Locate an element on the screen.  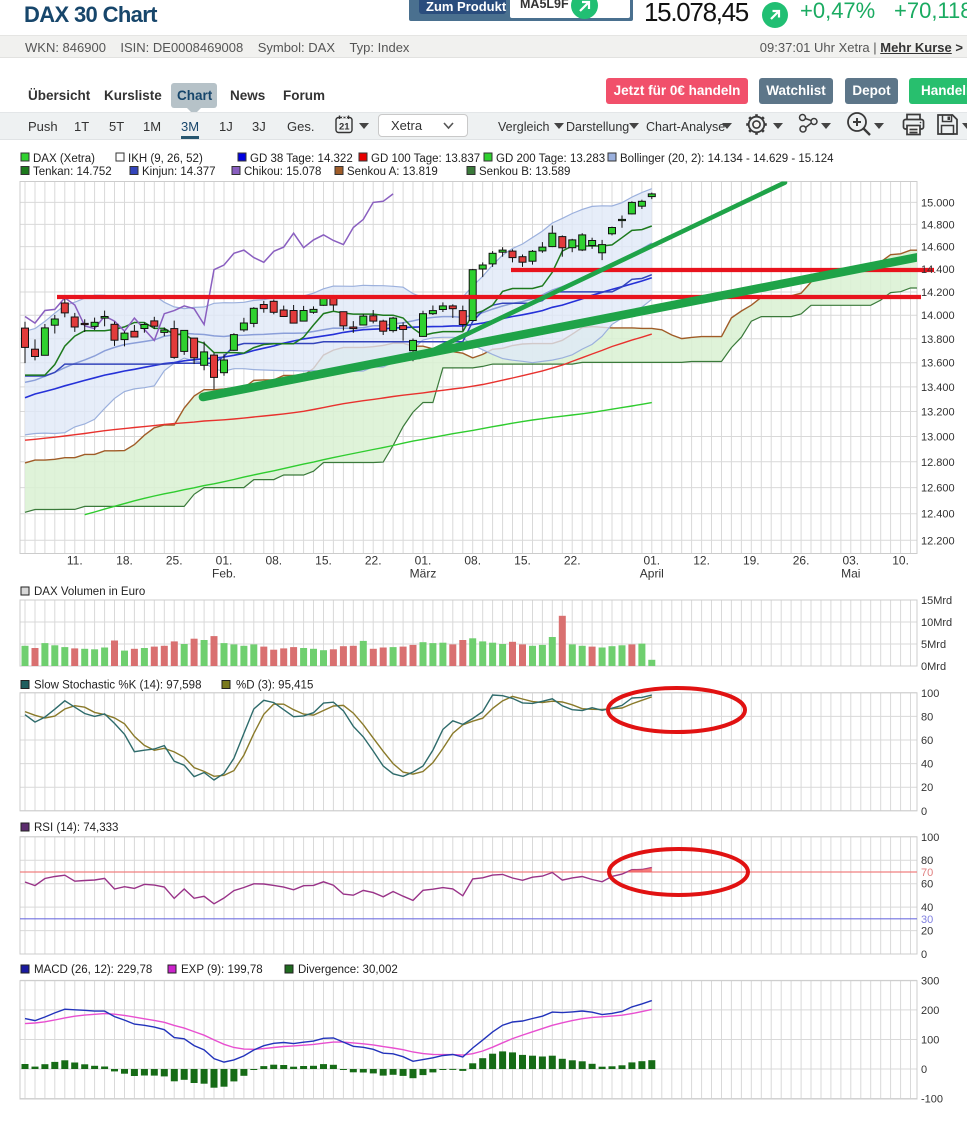
svg-text:Slow Stochastic %K (14): 97,59: Slow Stochastic %K (14): 97,598 is located at coordinates (117, 686).